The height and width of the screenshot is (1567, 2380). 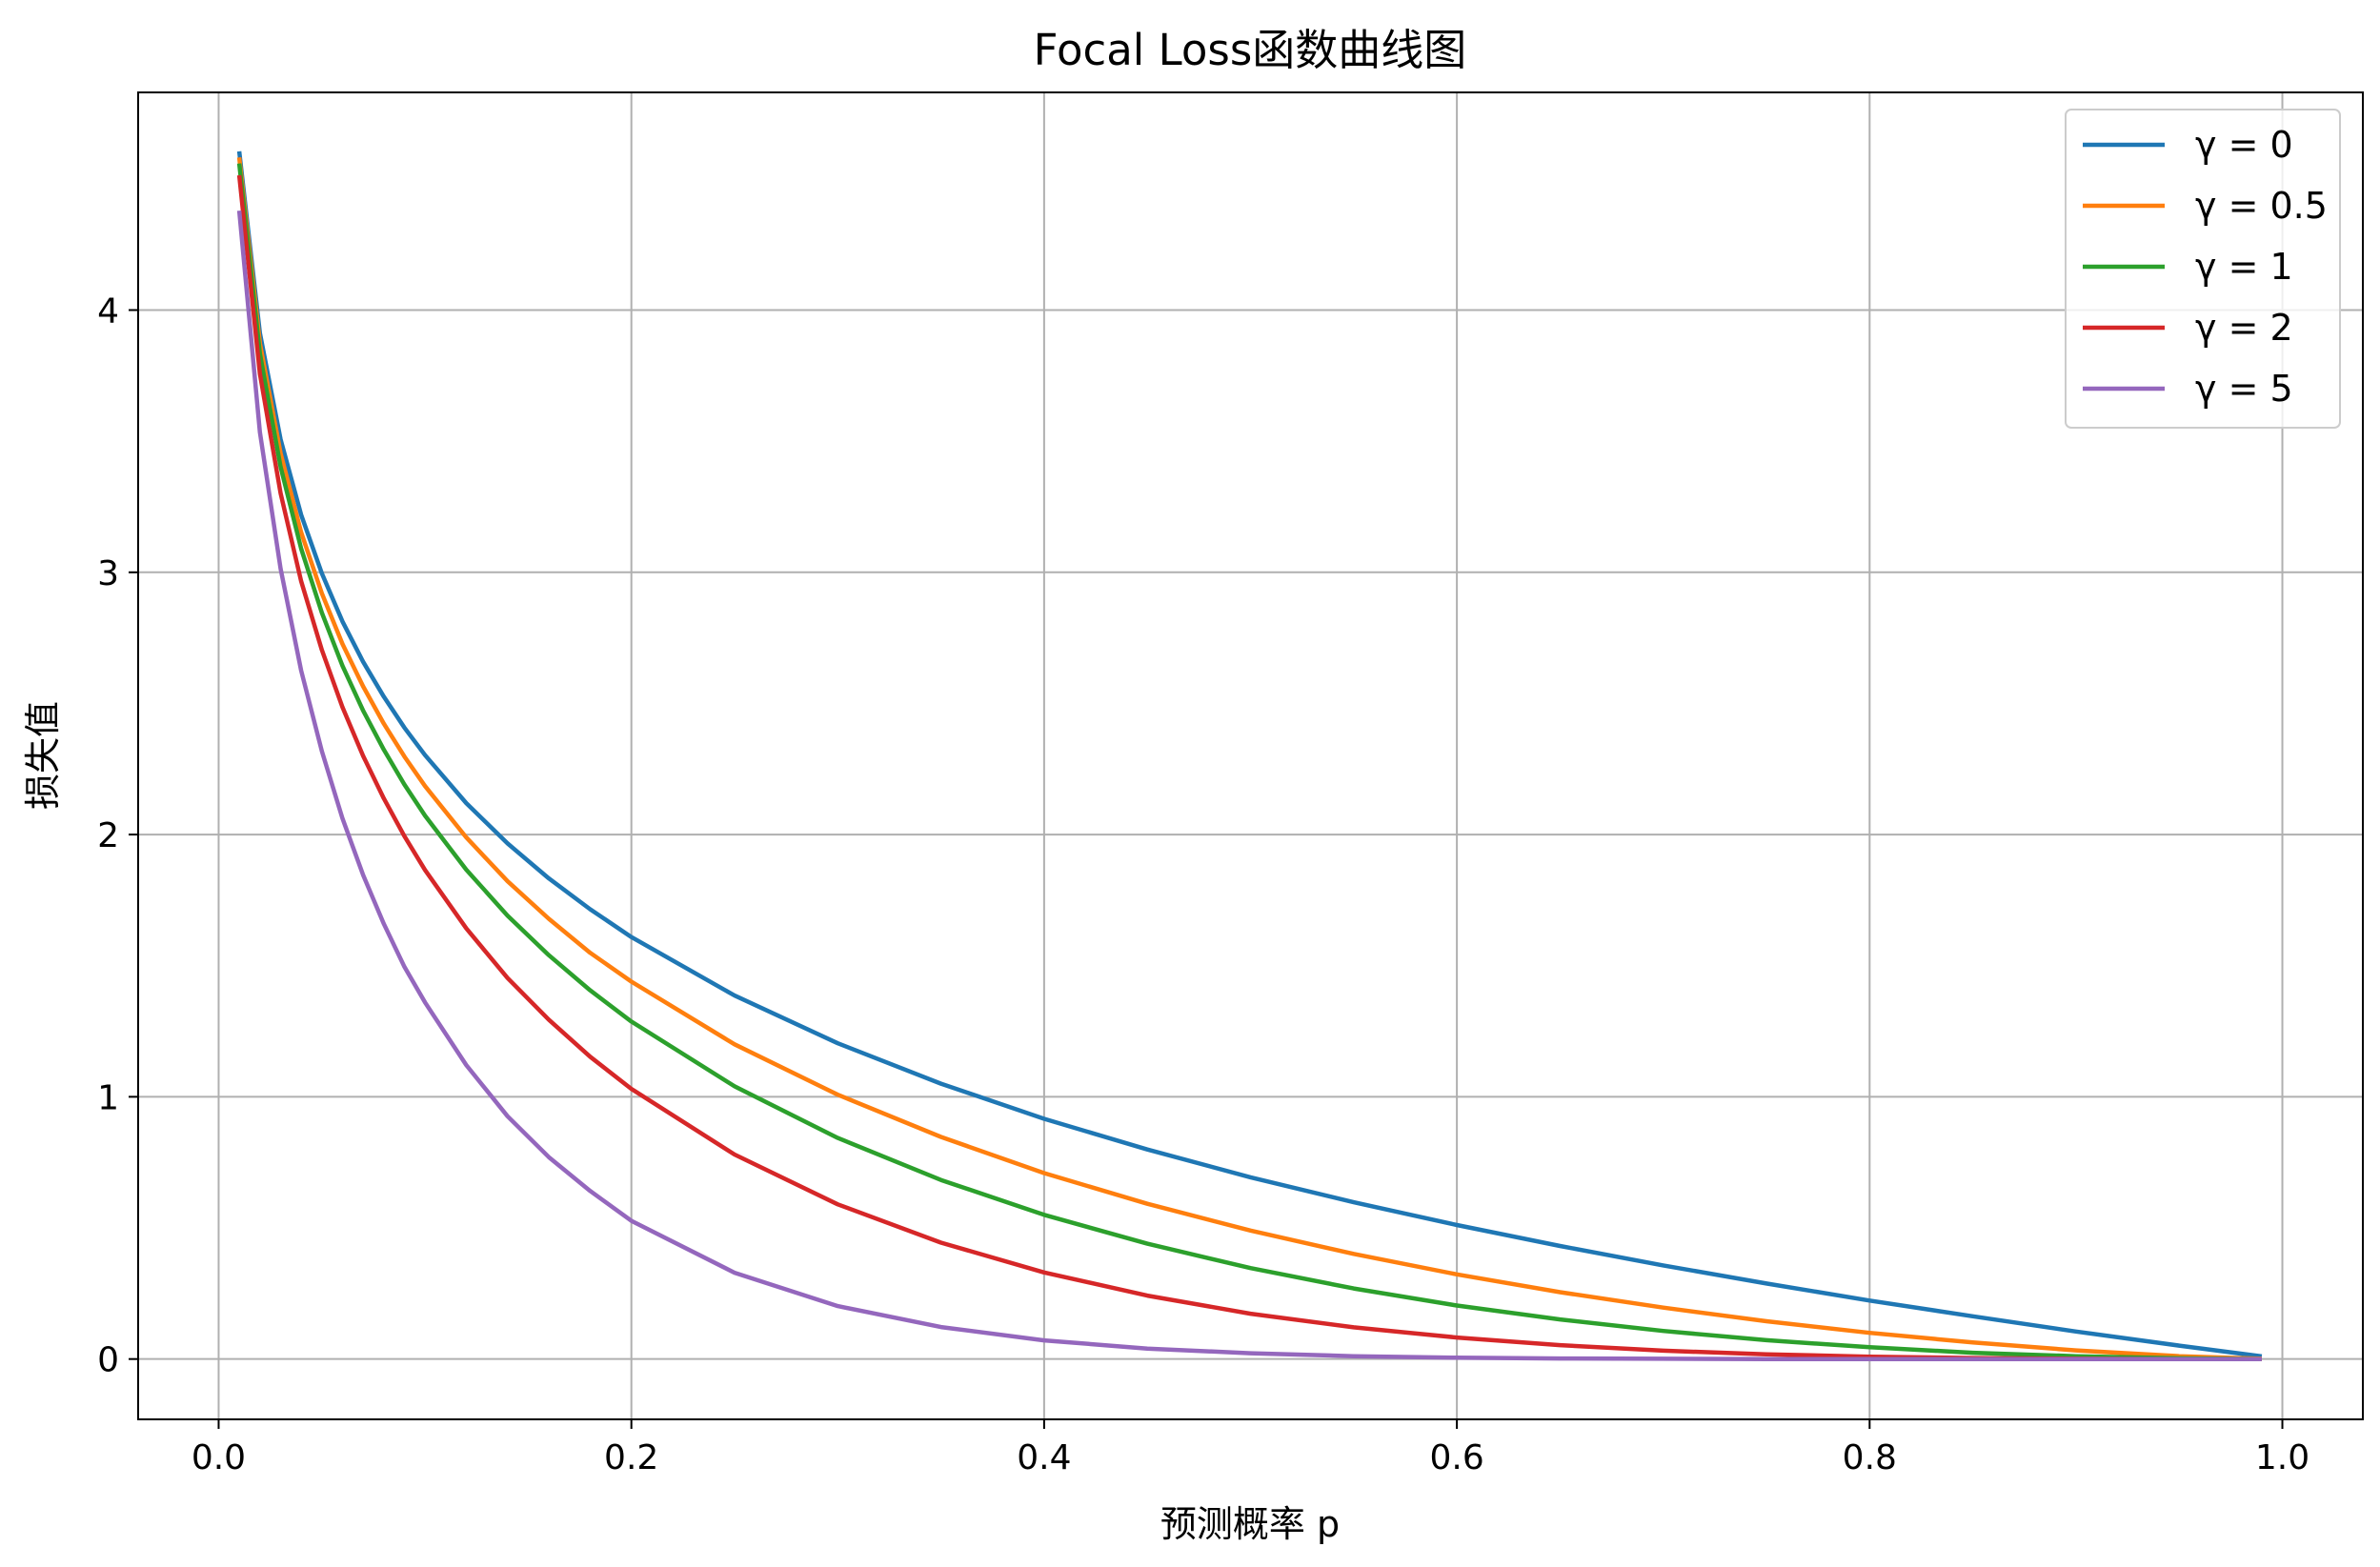 I want to click on x-axis-title: 预测概率 p, so click(x=1250, y=1524).